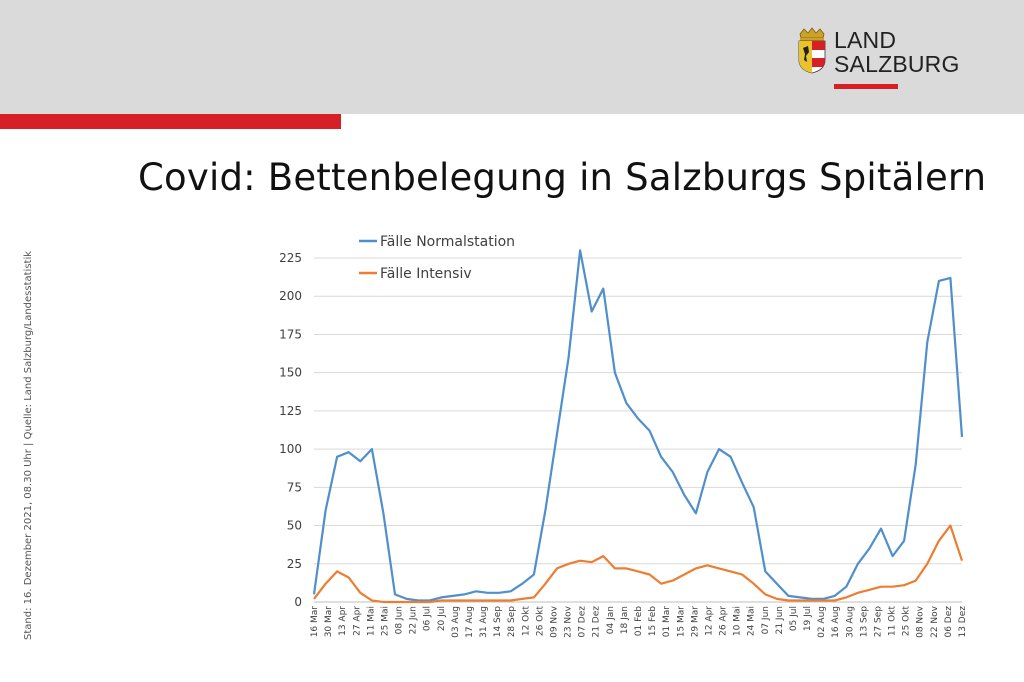  Describe the element at coordinates (653, 621) in the screenshot. I see `x-tick-label: 15 Feb` at that location.